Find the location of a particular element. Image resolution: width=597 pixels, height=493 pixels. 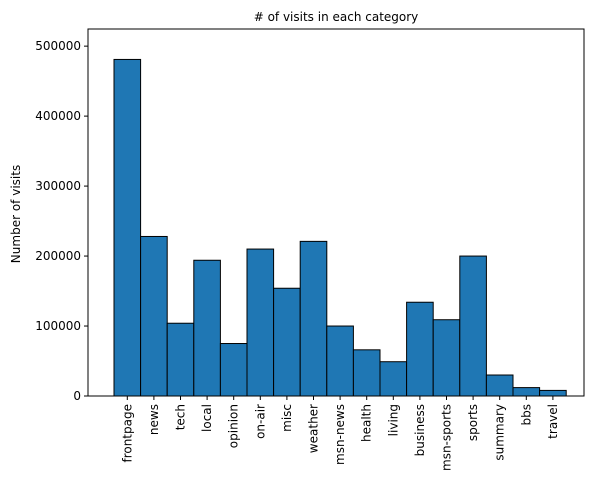

x-tick-label: msn-news is located at coordinates (340, 434).